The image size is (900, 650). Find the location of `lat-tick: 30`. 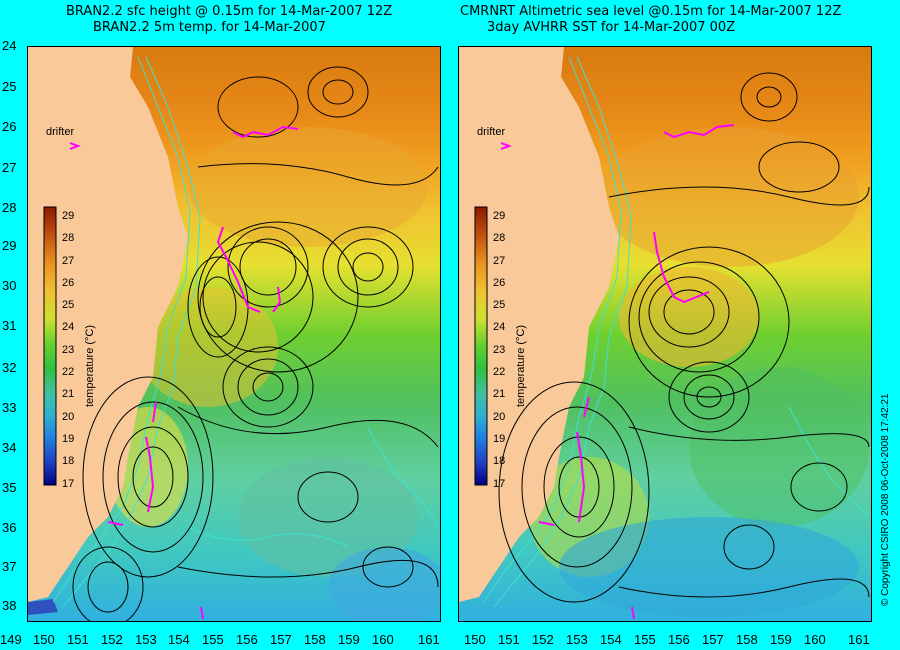

lat-tick: 30 is located at coordinates (9, 285).